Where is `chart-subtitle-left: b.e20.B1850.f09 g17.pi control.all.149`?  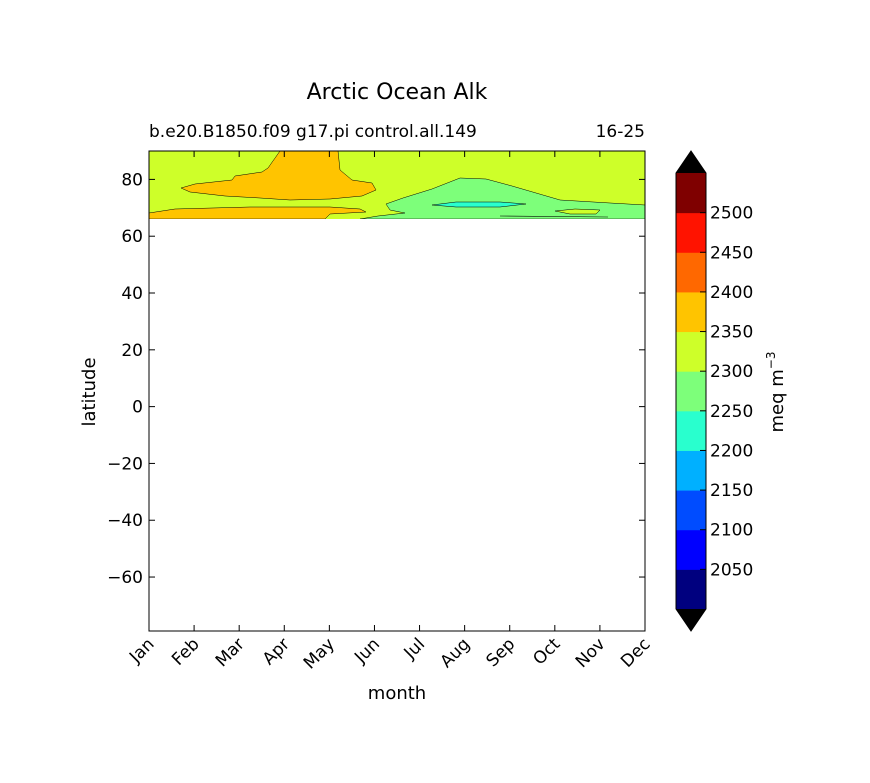 chart-subtitle-left: b.e20.B1850.f09 g17.pi control.all.149 is located at coordinates (313, 132).